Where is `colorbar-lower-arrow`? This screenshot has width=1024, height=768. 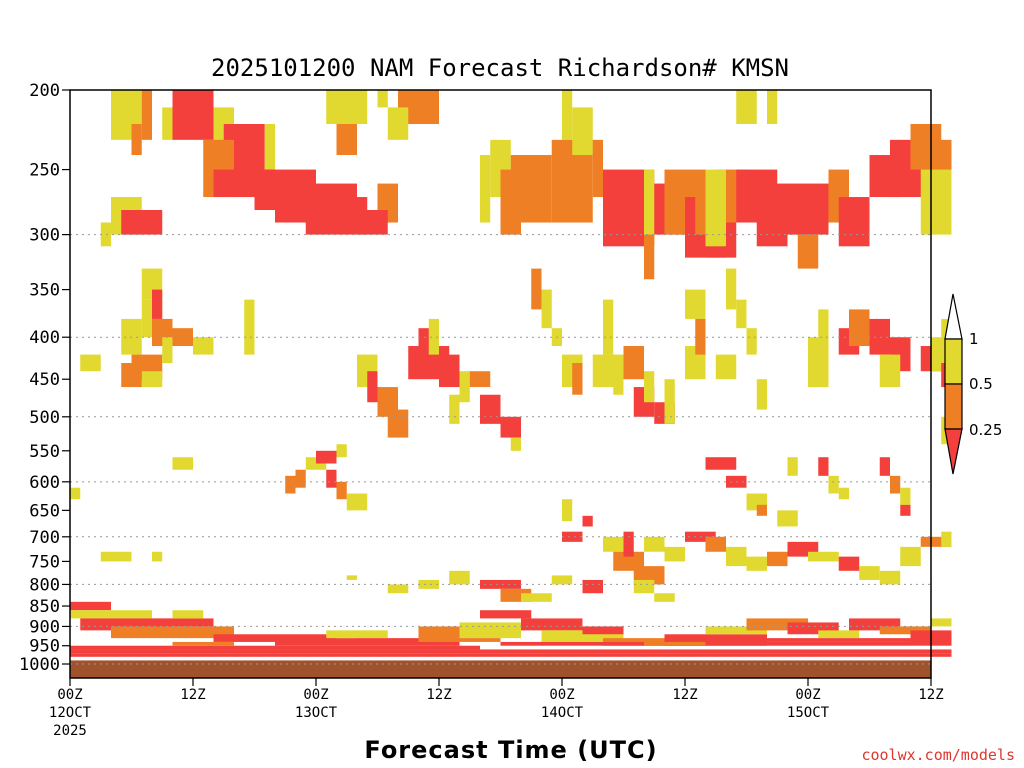
colorbar-lower-arrow is located at coordinates (953, 451).